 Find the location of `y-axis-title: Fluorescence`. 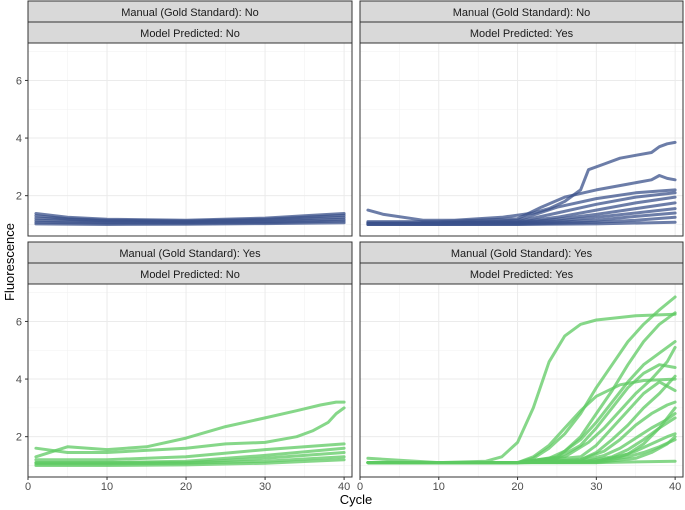

y-axis-title: Fluorescence is located at coordinates (9, 262).